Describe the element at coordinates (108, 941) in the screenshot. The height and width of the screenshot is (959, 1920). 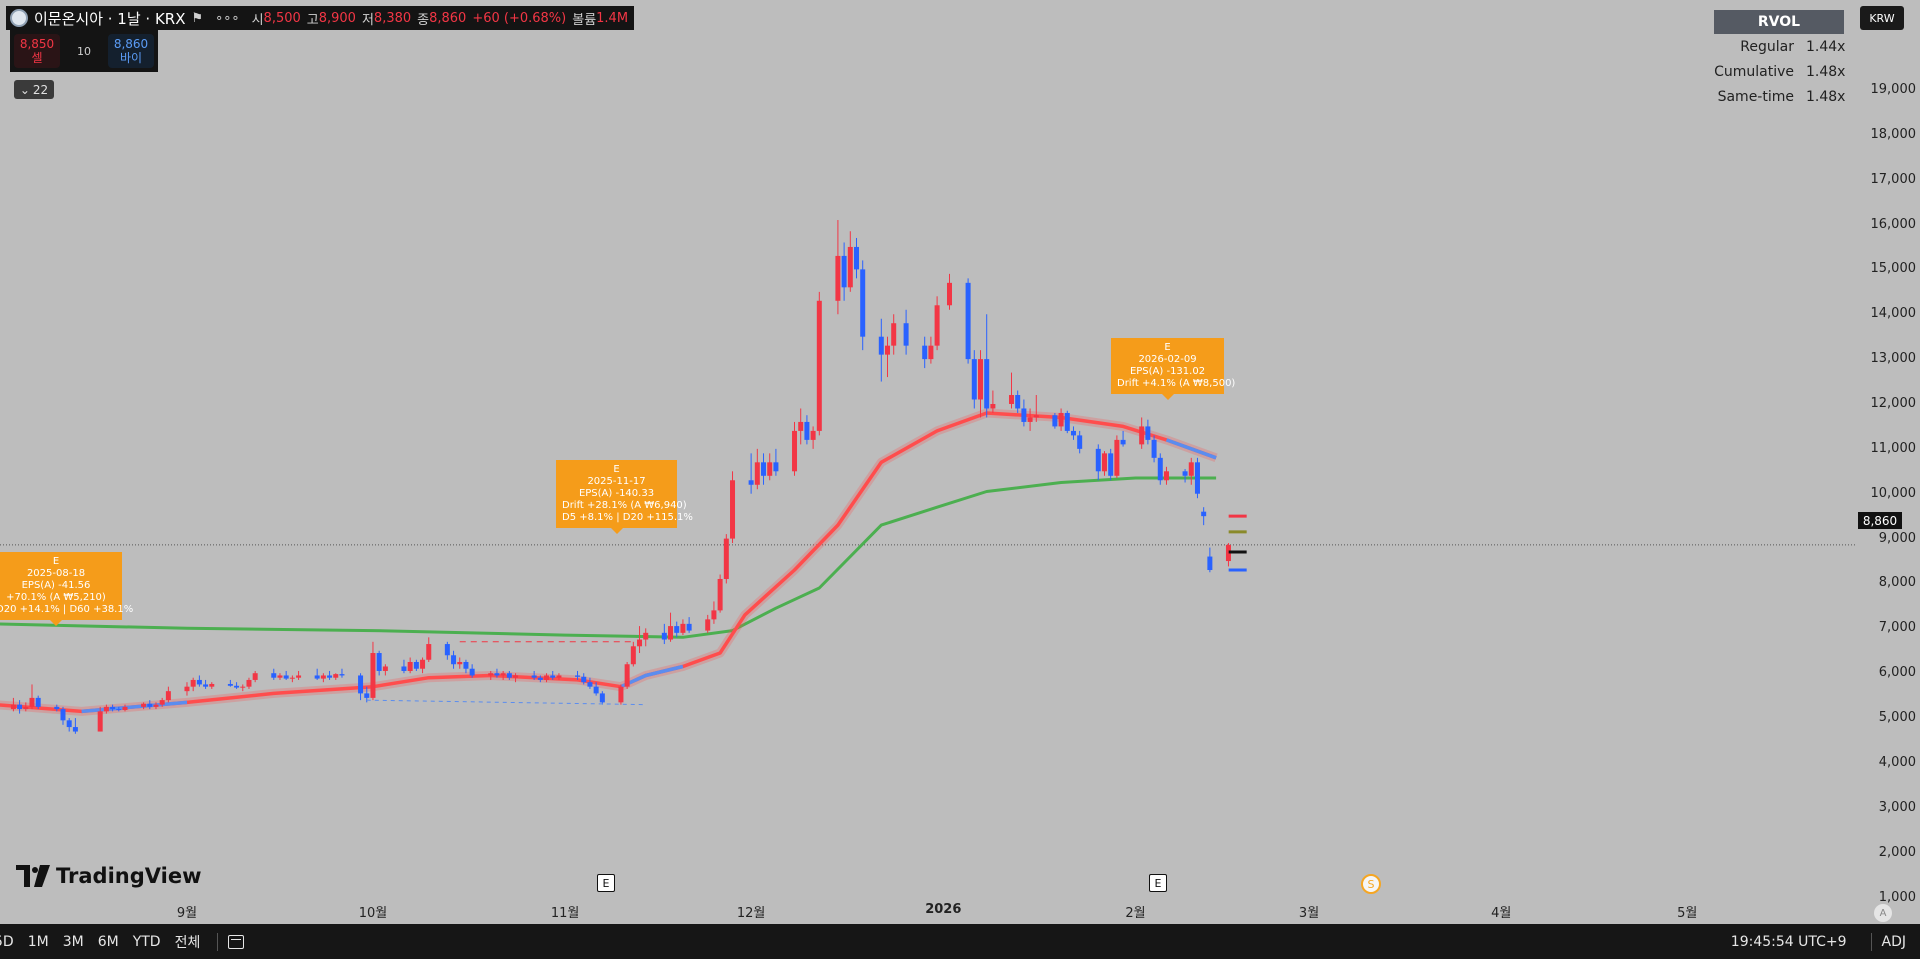
I see `range-6m-button: 6M` at that location.